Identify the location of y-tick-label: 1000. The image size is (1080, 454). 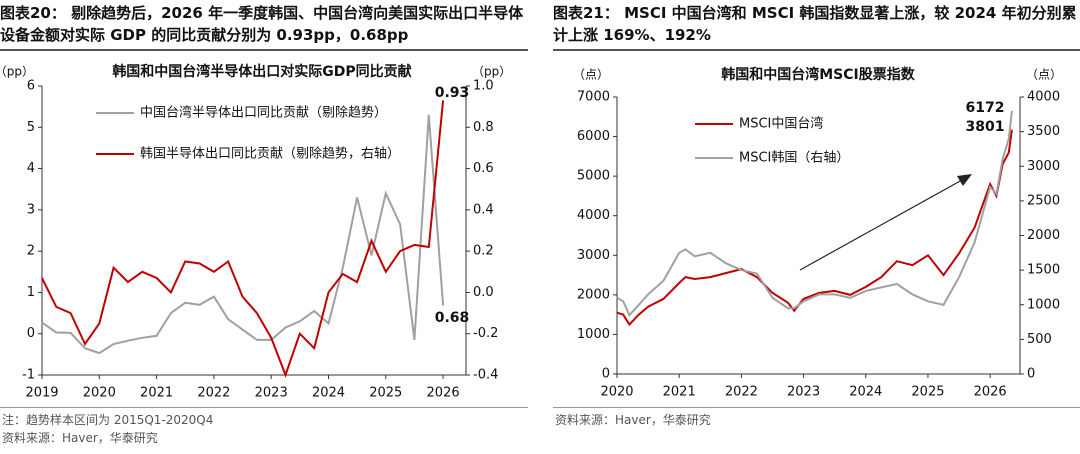
(593, 334).